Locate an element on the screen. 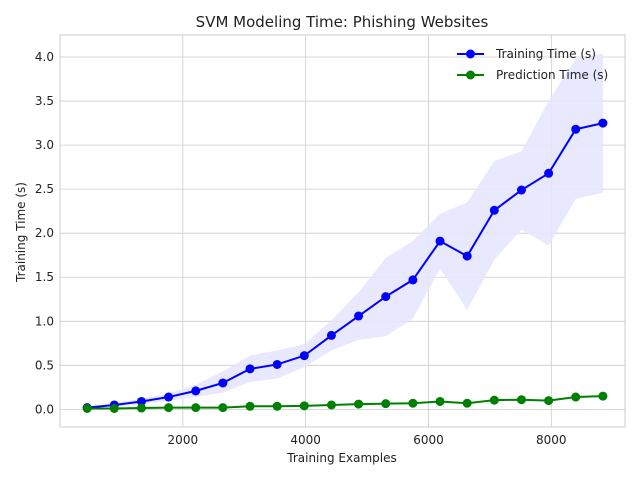 The image size is (640, 480). legend: Training Time (s) Prediction Time (s) is located at coordinates (532, 64).